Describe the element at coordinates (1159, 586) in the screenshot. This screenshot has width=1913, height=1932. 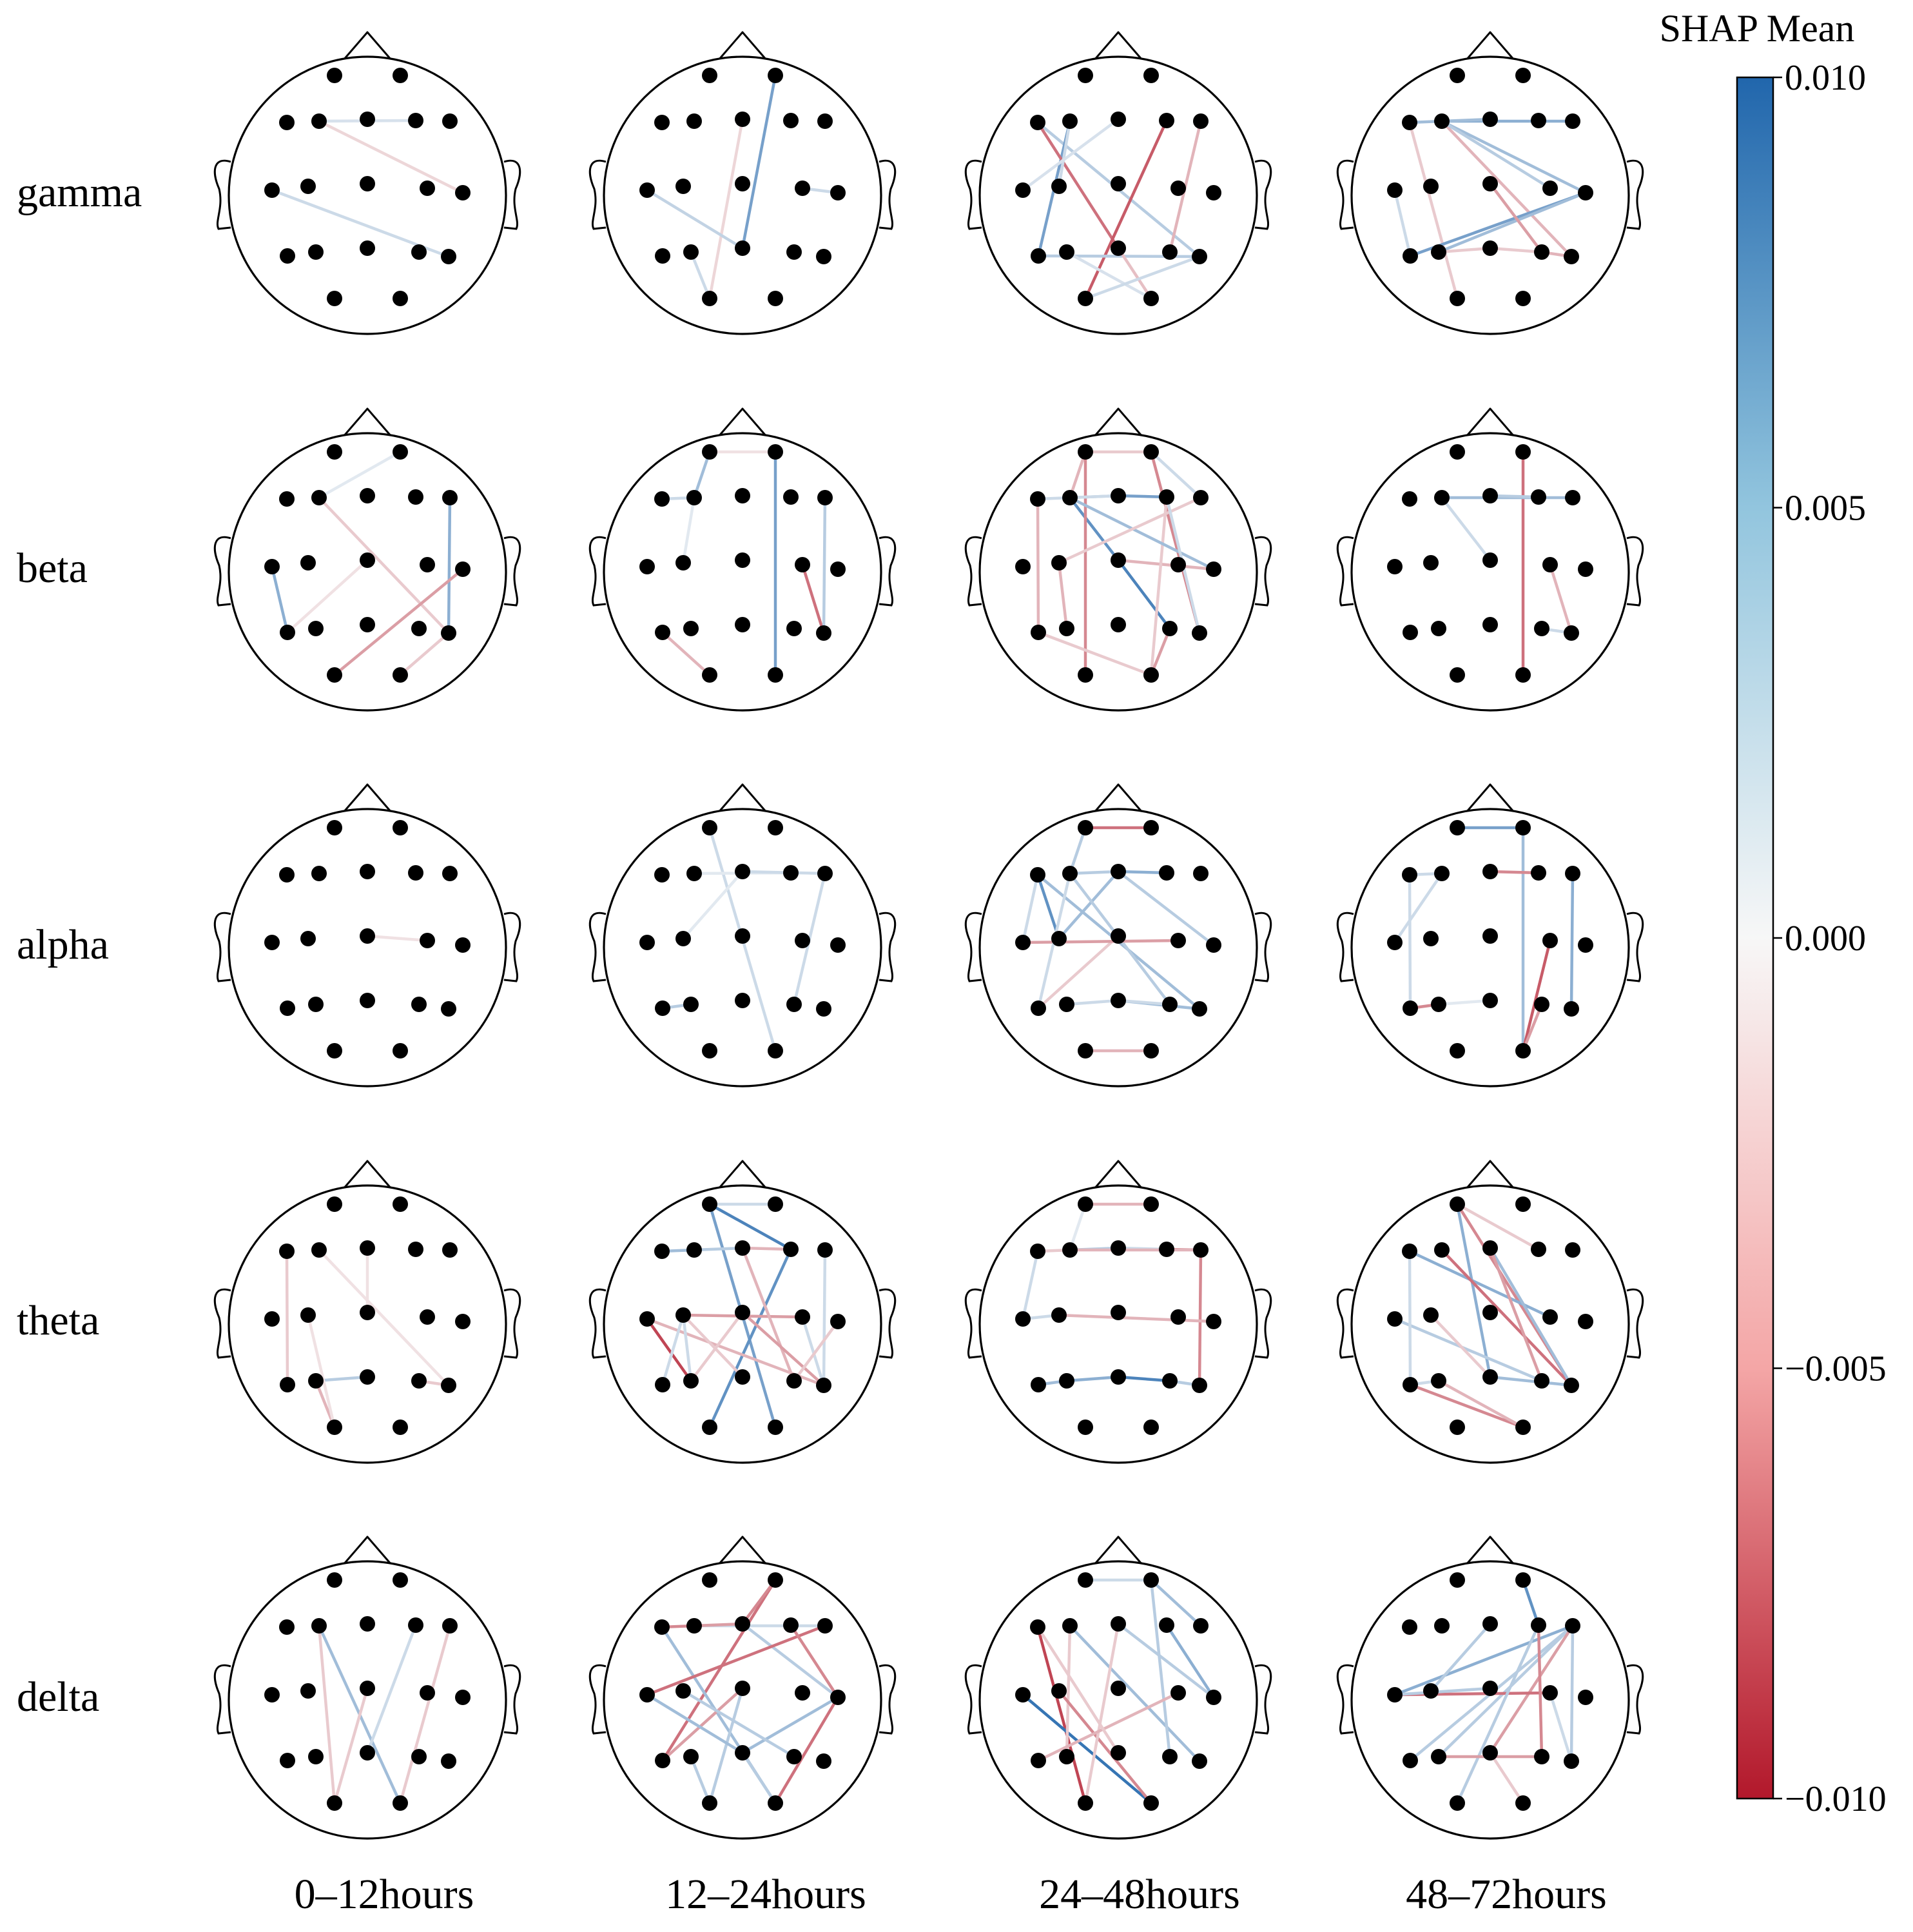
I see `connection-edge-F4-O2` at that location.